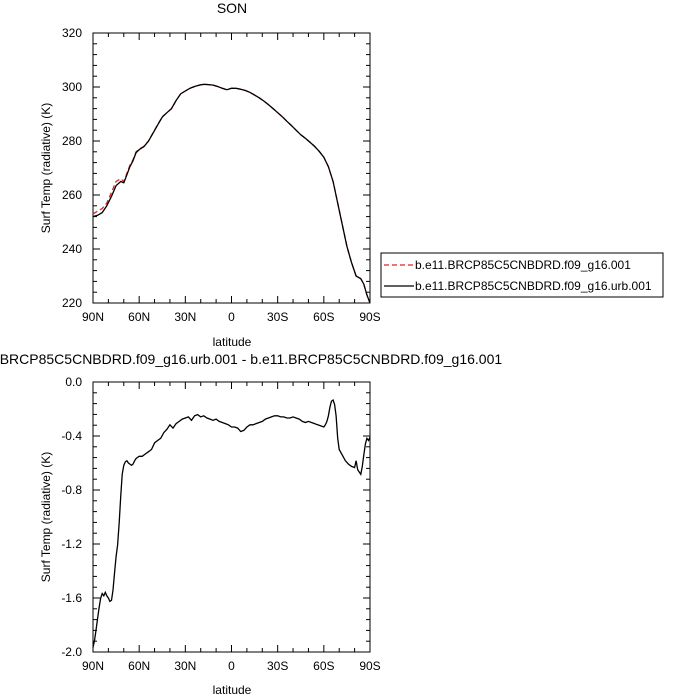  I want to click on top-y-tick-label: 220, so click(72, 303).